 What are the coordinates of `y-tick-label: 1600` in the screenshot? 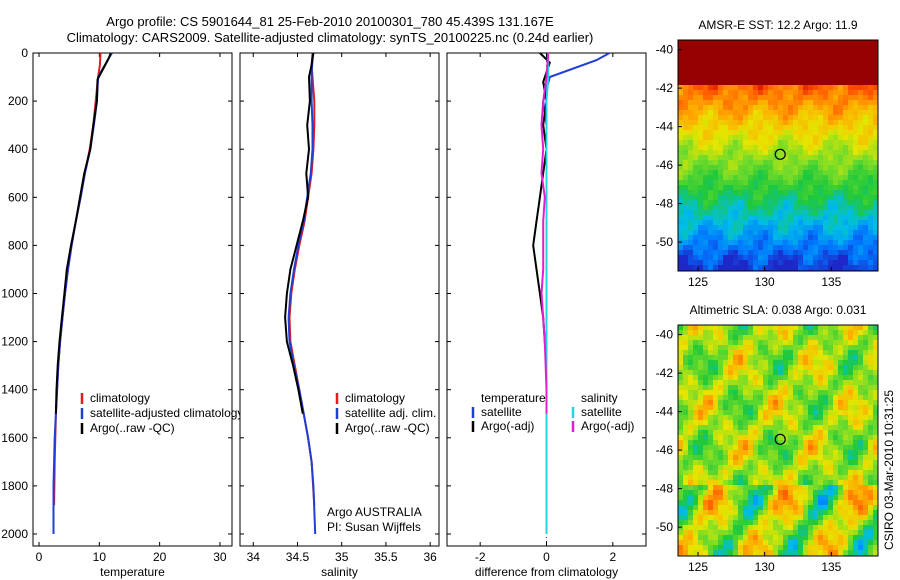 It's located at (14, 438).